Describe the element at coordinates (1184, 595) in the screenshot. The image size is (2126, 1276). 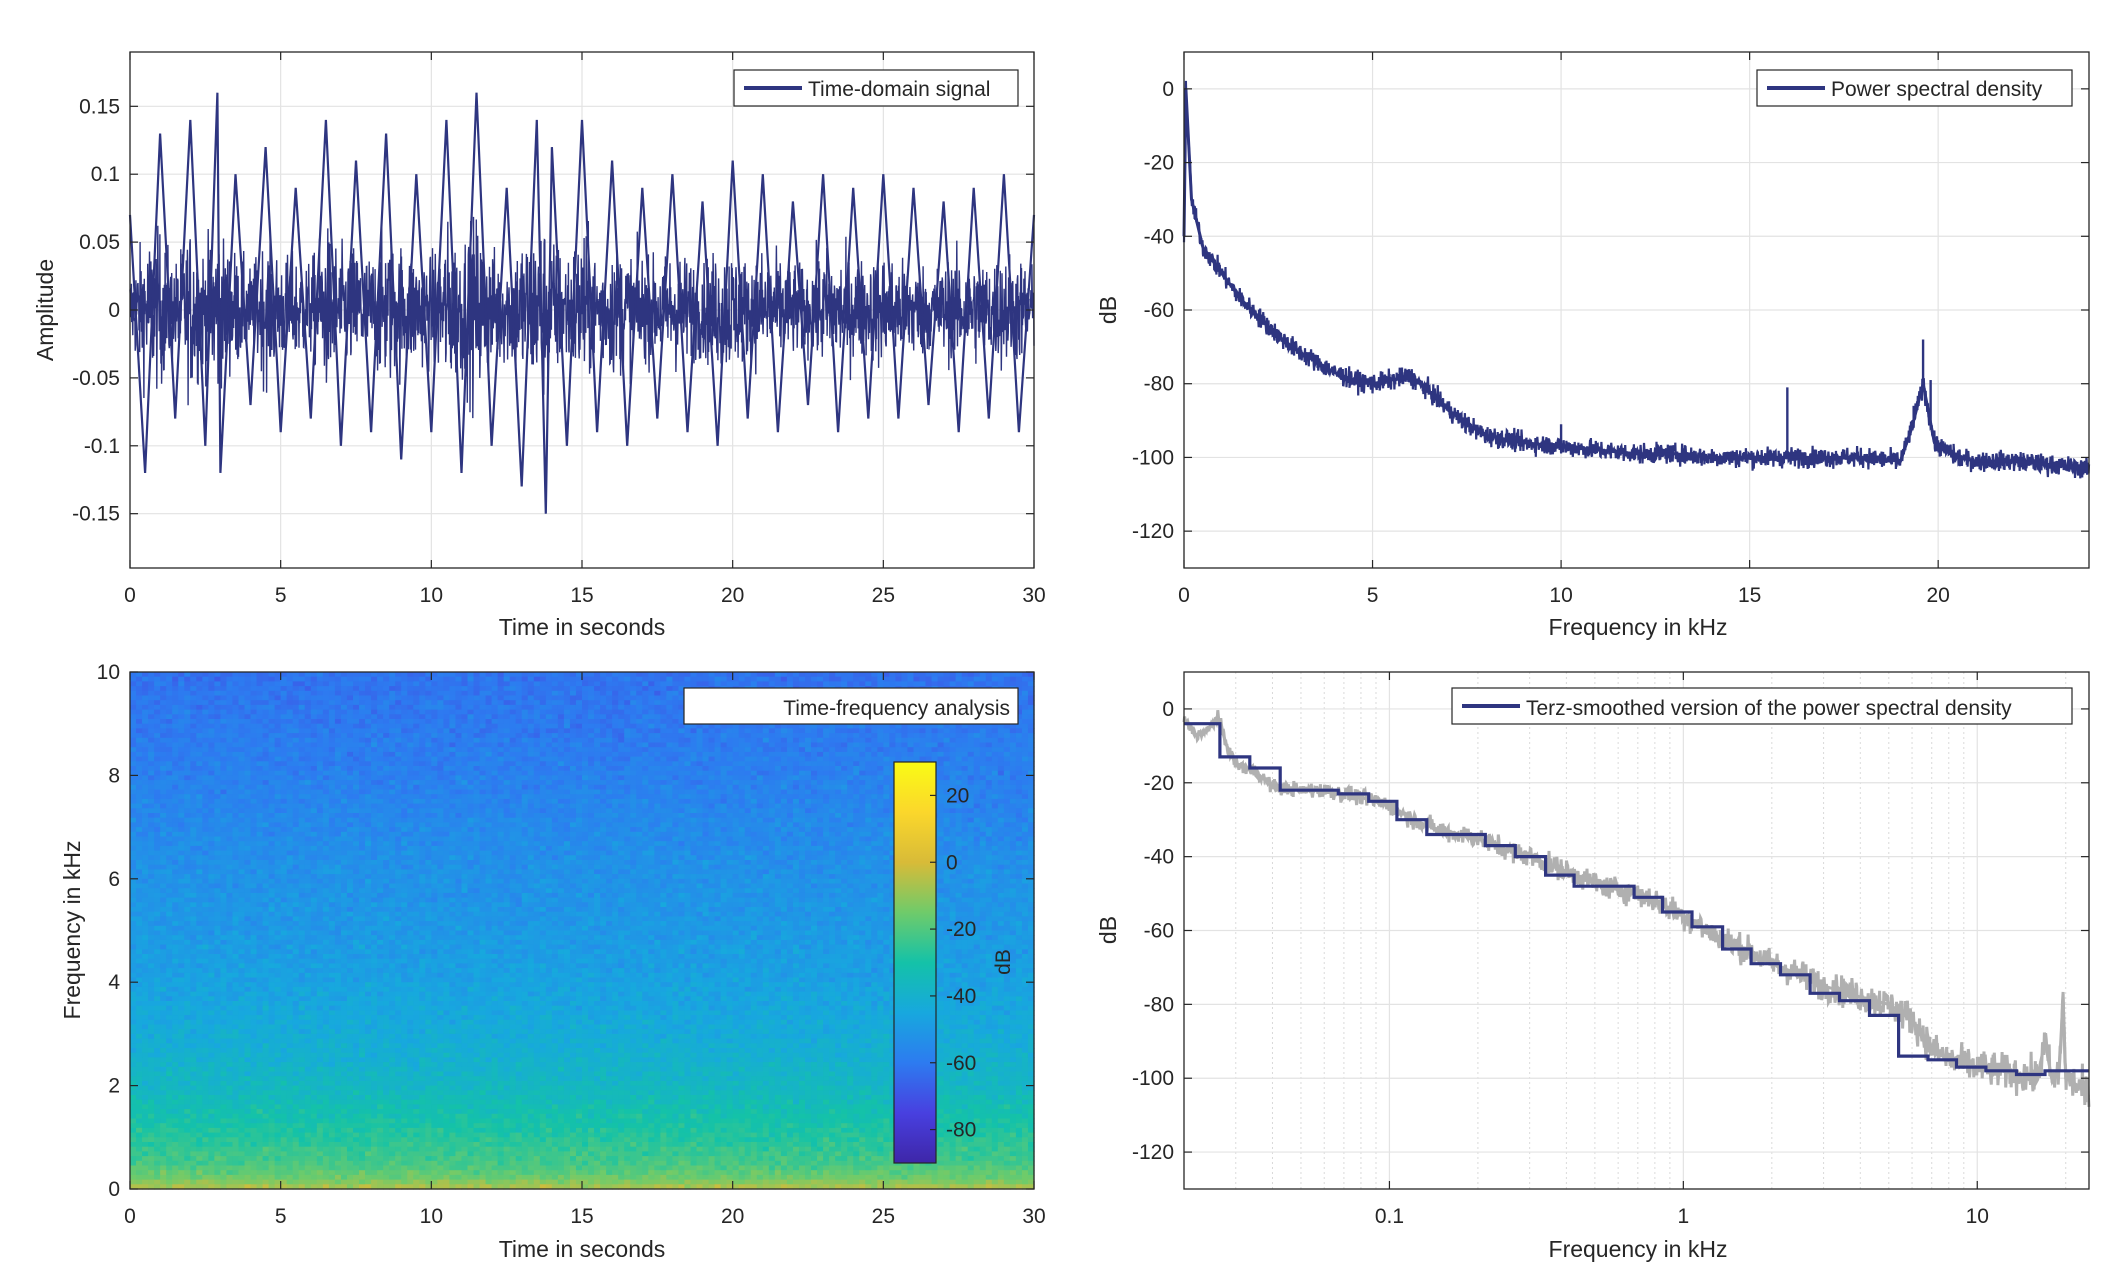
I see `x-tick-label: 0` at that location.